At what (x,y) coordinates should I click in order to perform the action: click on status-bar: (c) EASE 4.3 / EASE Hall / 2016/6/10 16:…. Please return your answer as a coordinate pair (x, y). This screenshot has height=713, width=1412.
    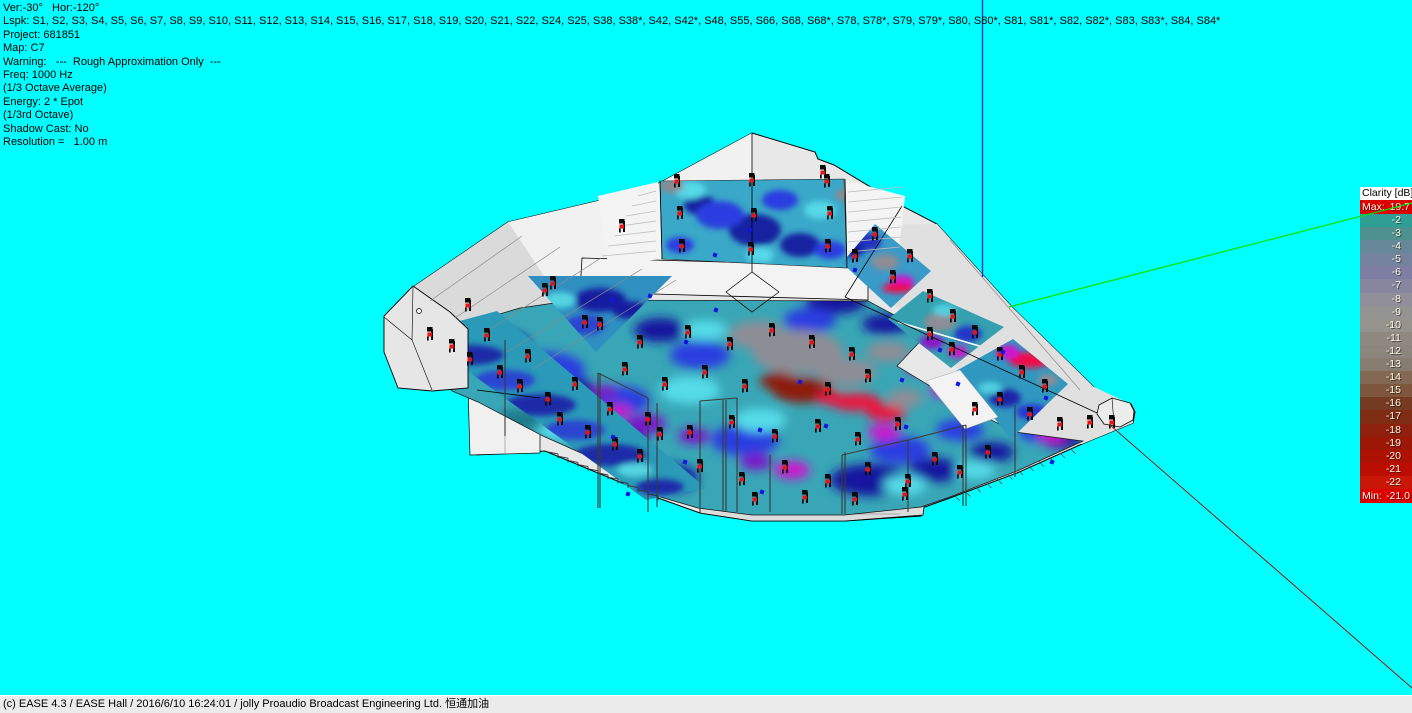
    Looking at the image, I should click on (706, 704).